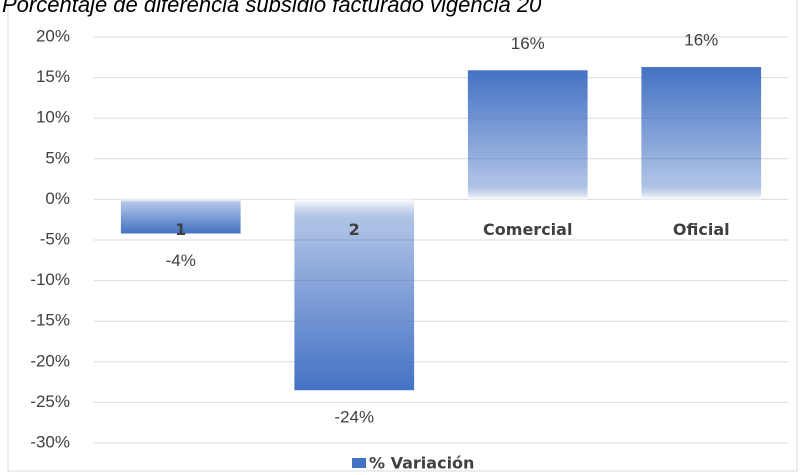 The image size is (802, 475). Describe the element at coordinates (181, 260) in the screenshot. I see `data-label: -4%` at that location.